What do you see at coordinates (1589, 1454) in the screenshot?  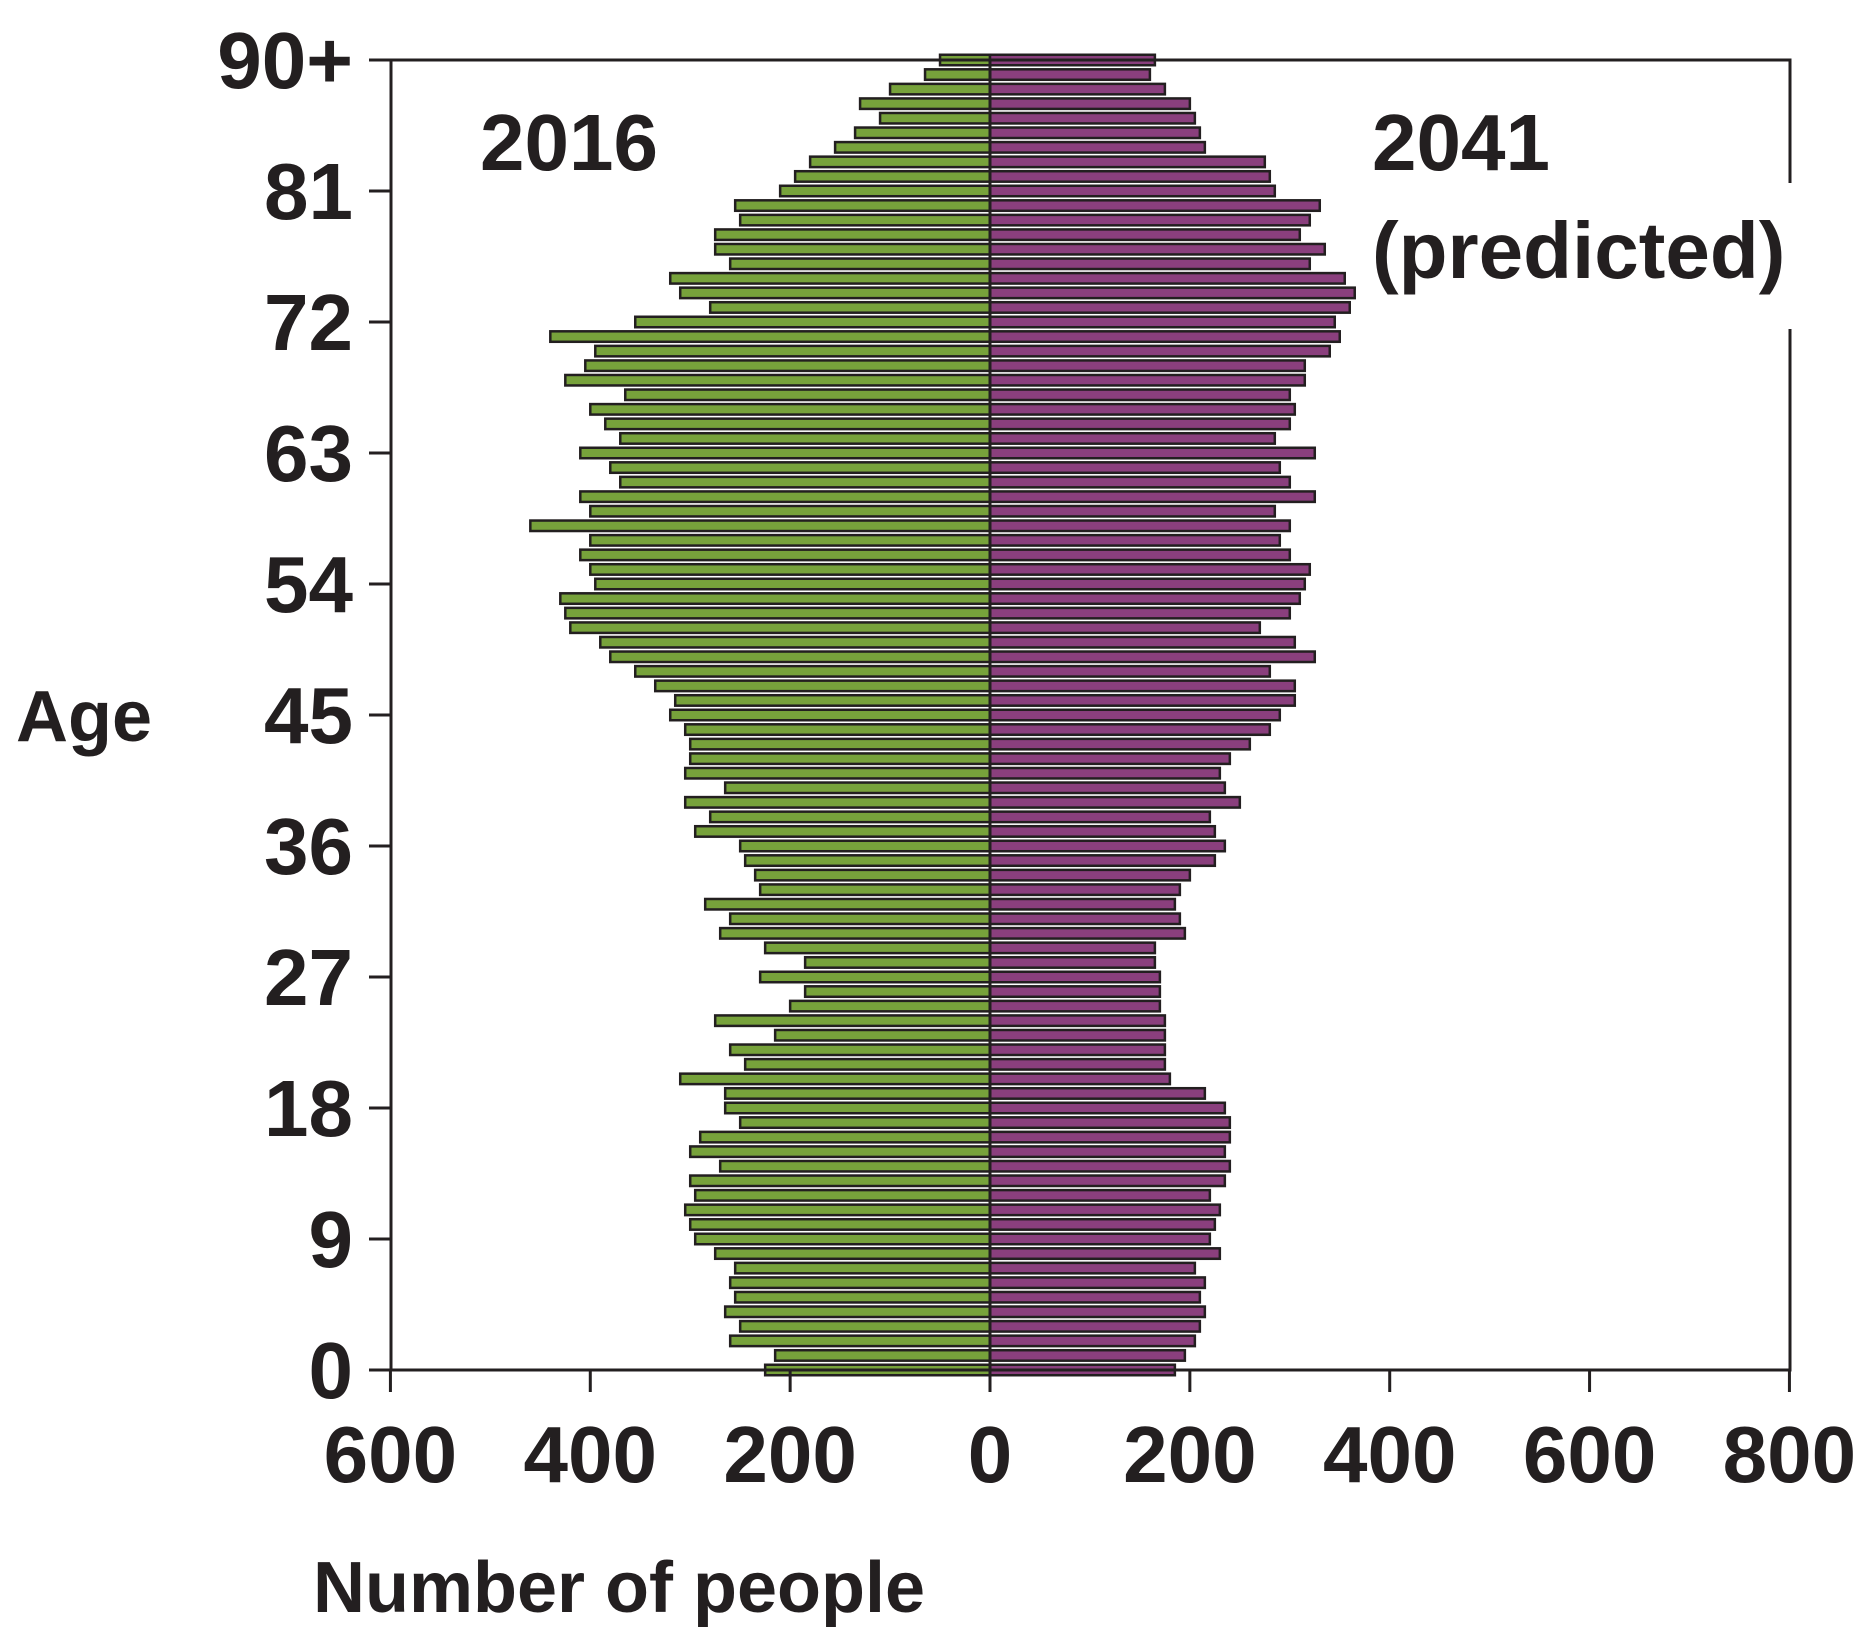 I see `x-tick-label: 600` at bounding box center [1589, 1454].